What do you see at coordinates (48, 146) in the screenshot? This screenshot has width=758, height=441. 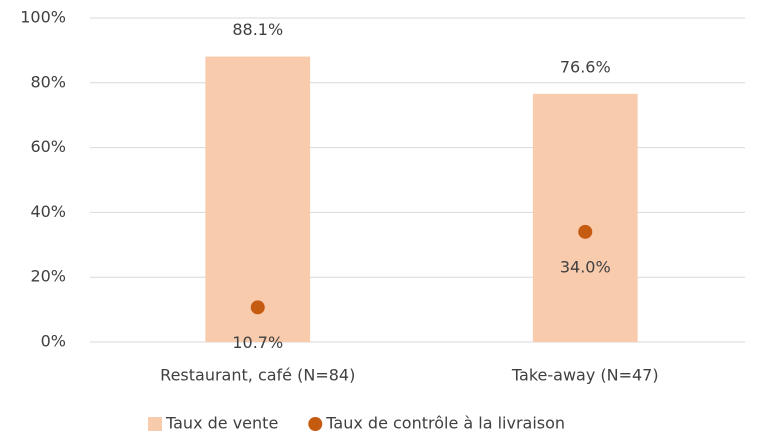 I see `y-tick-label: 60%` at bounding box center [48, 146].